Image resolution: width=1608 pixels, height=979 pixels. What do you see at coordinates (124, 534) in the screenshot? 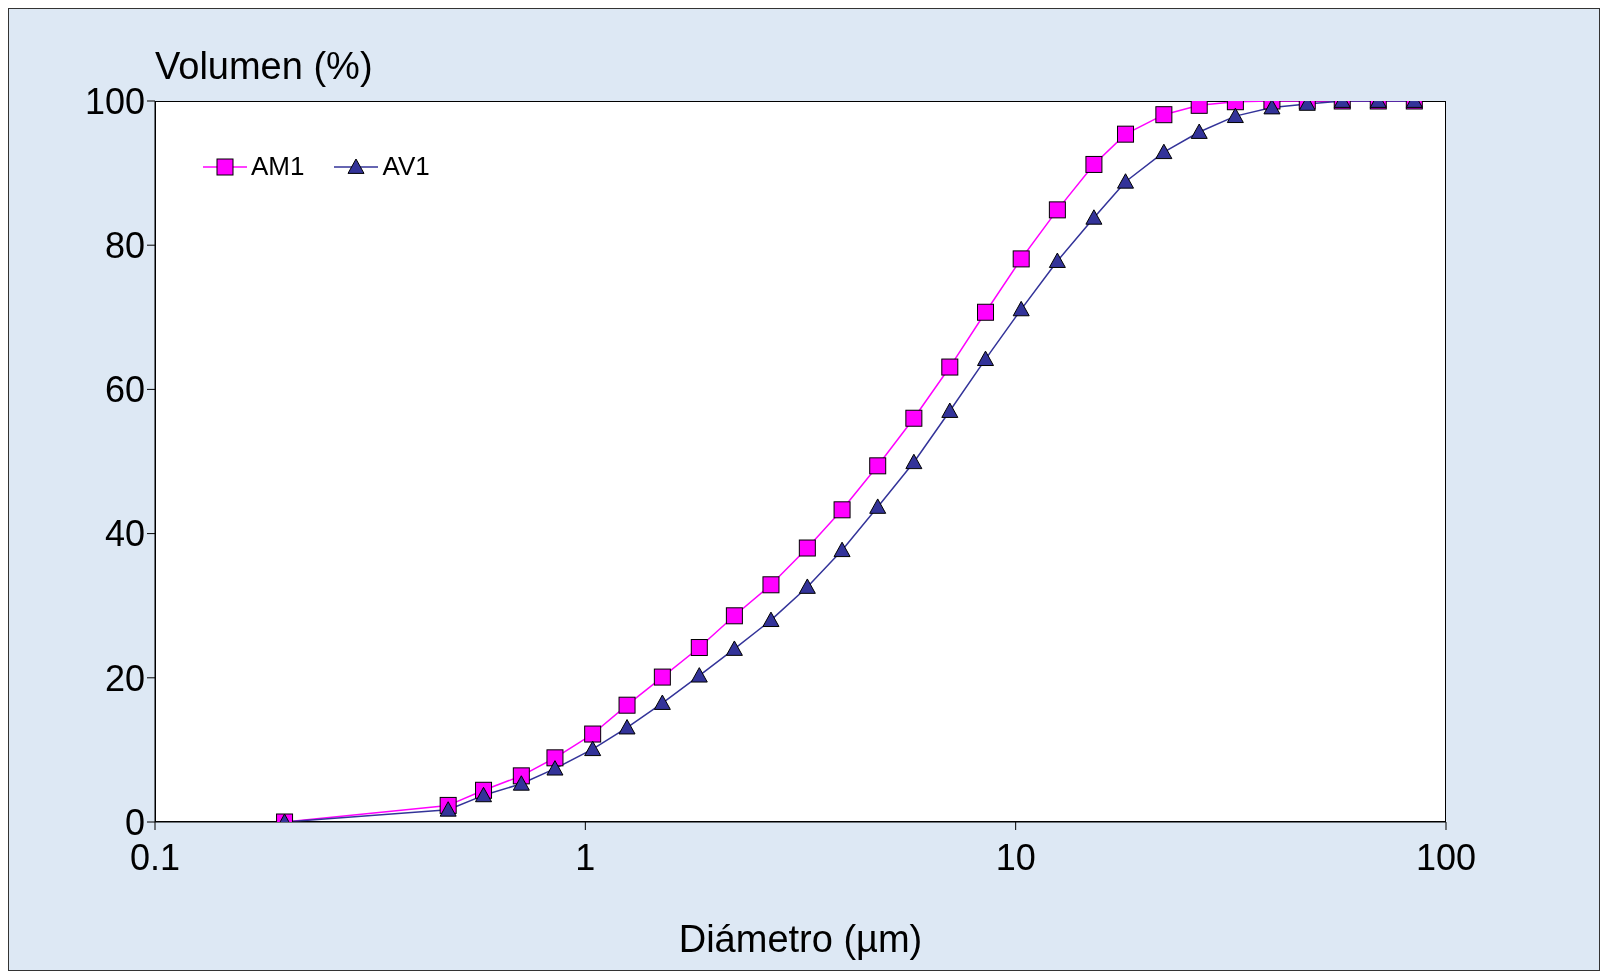
I see `y-tick-label: 40` at bounding box center [124, 534].